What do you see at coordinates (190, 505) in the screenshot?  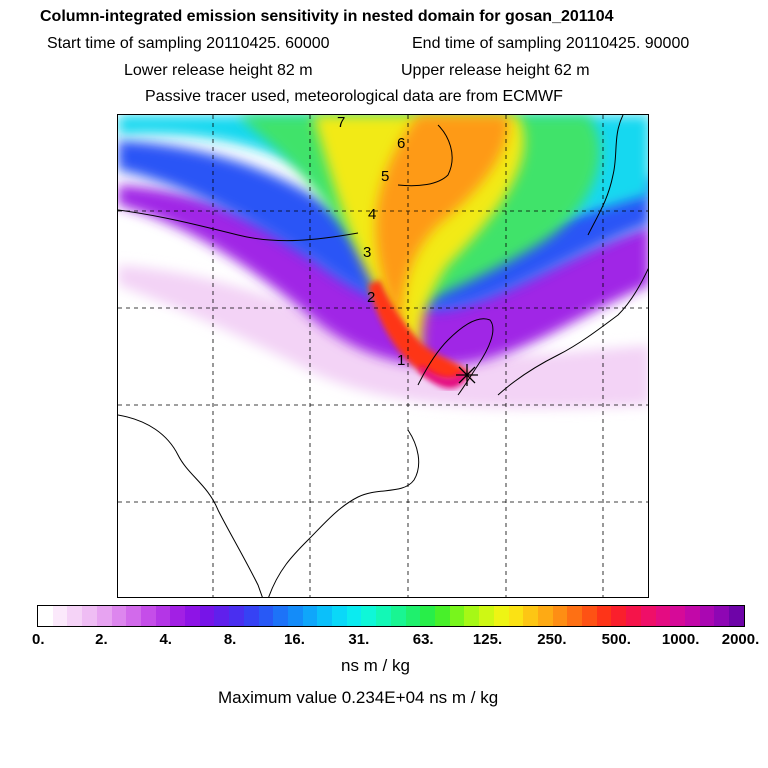 I see `indochina-coast` at bounding box center [190, 505].